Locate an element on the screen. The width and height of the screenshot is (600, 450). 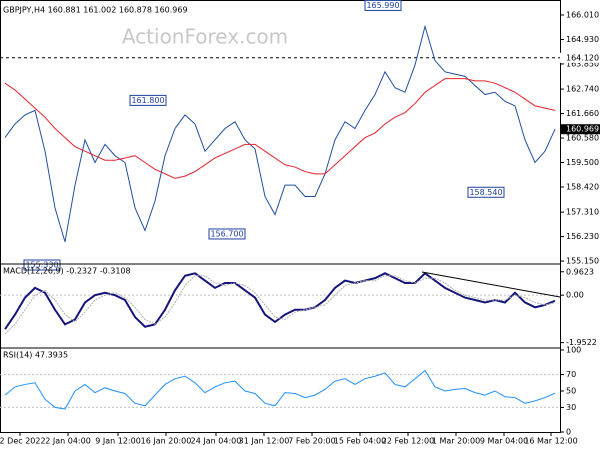
y-tick-label: 156.230 is located at coordinates (582, 236).